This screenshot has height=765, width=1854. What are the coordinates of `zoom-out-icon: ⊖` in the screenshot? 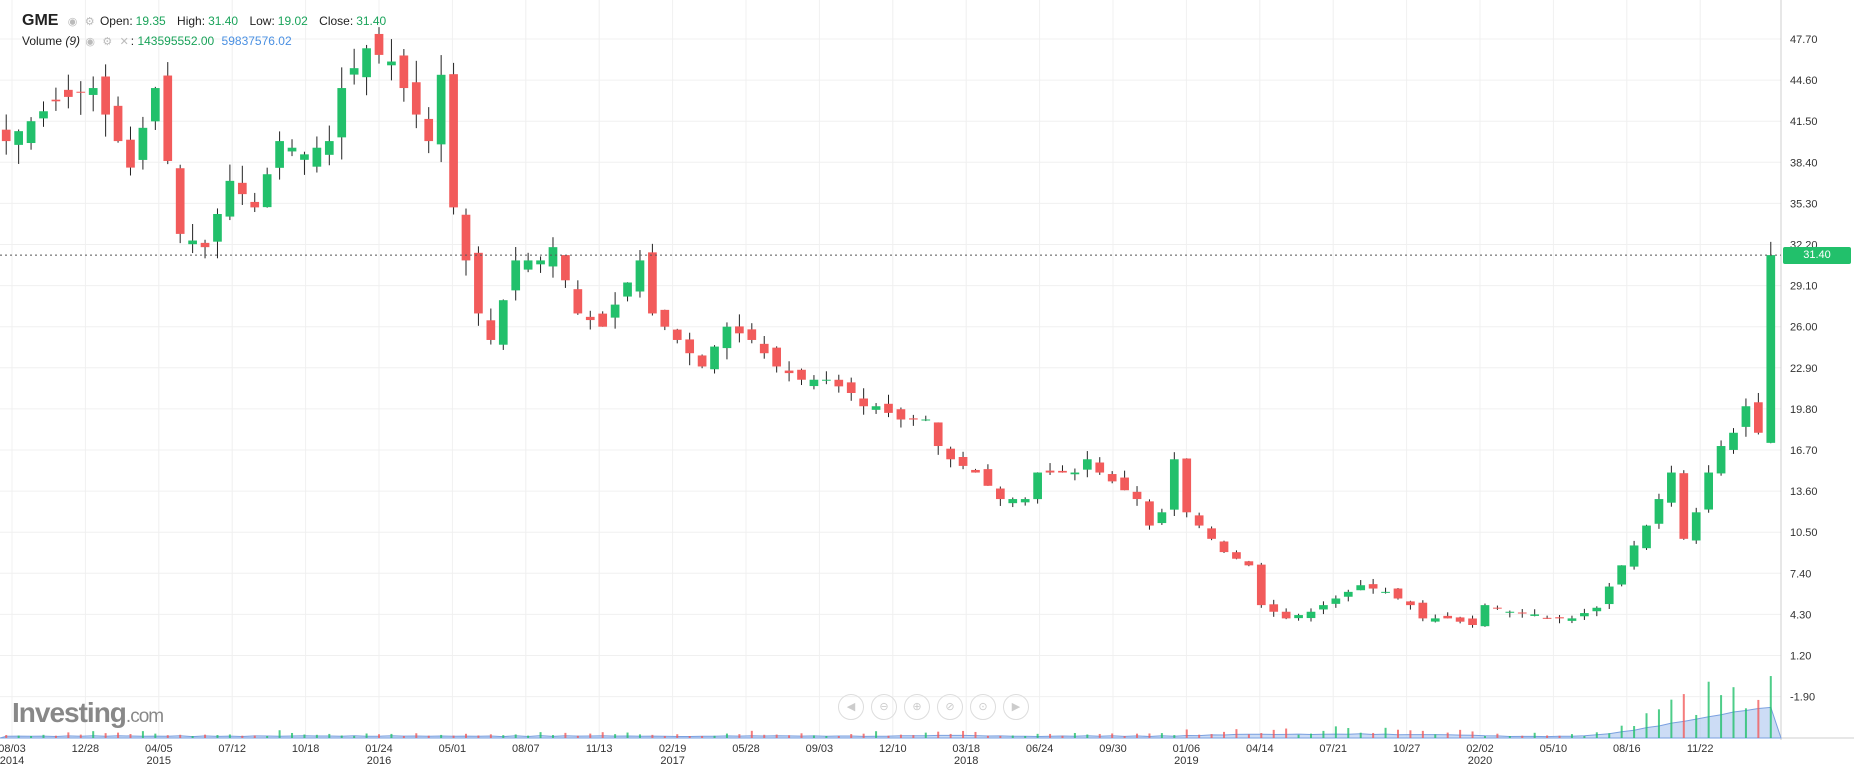 It's located at (884, 707).